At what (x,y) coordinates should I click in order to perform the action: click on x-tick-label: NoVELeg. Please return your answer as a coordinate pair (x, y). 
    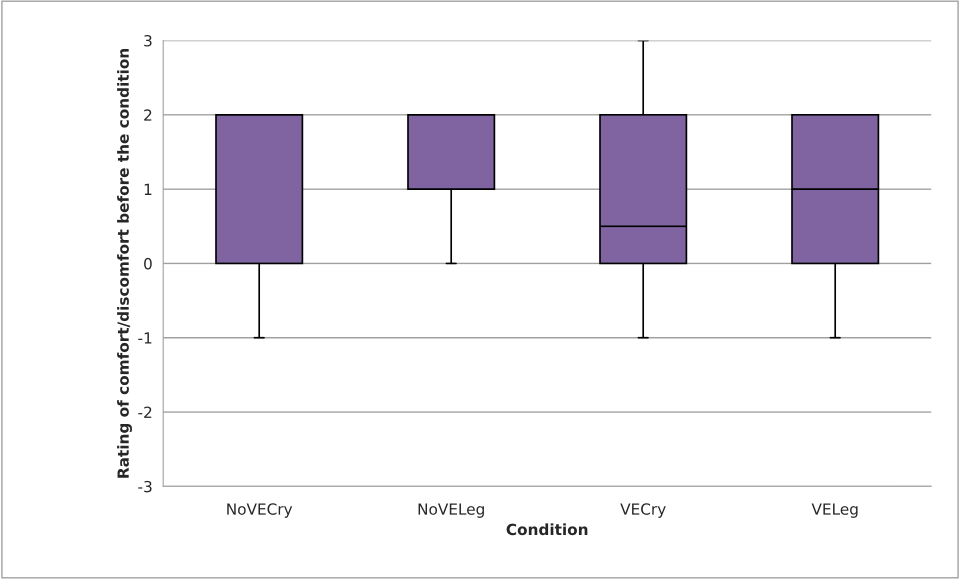
    Looking at the image, I should click on (451, 510).